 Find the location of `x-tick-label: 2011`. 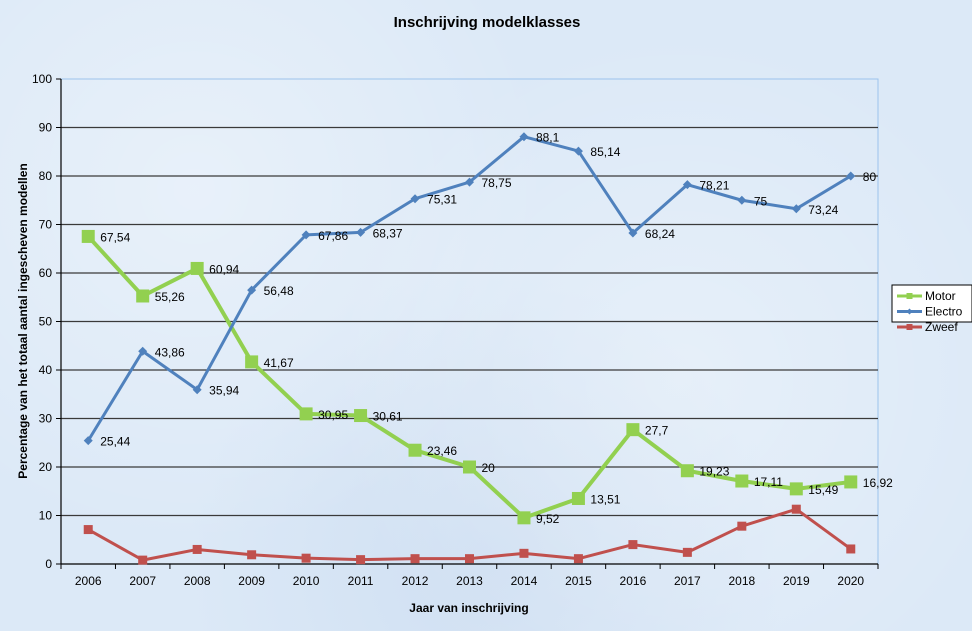

x-tick-label: 2011 is located at coordinates (361, 581).